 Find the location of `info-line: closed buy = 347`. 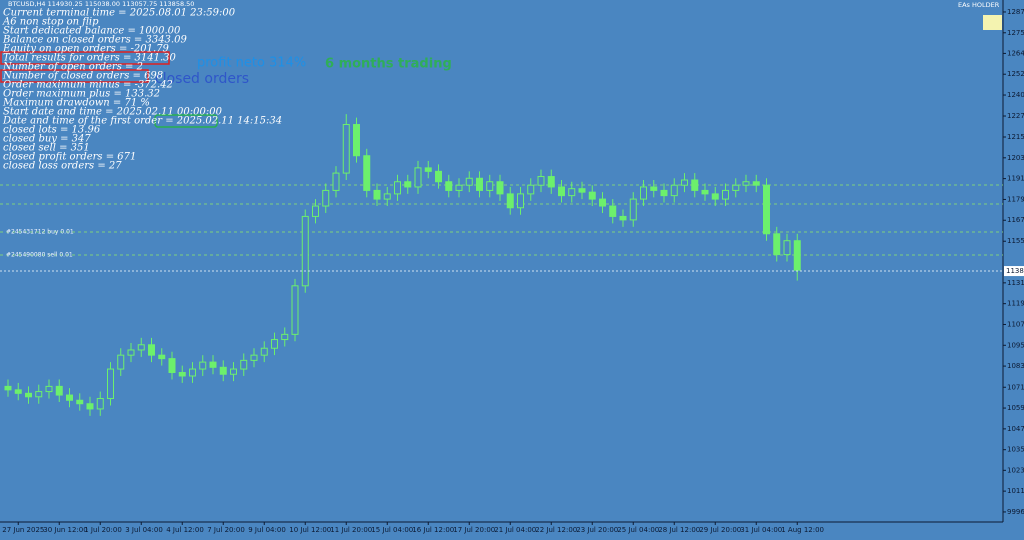

info-line: closed buy = 347 is located at coordinates (47, 139).